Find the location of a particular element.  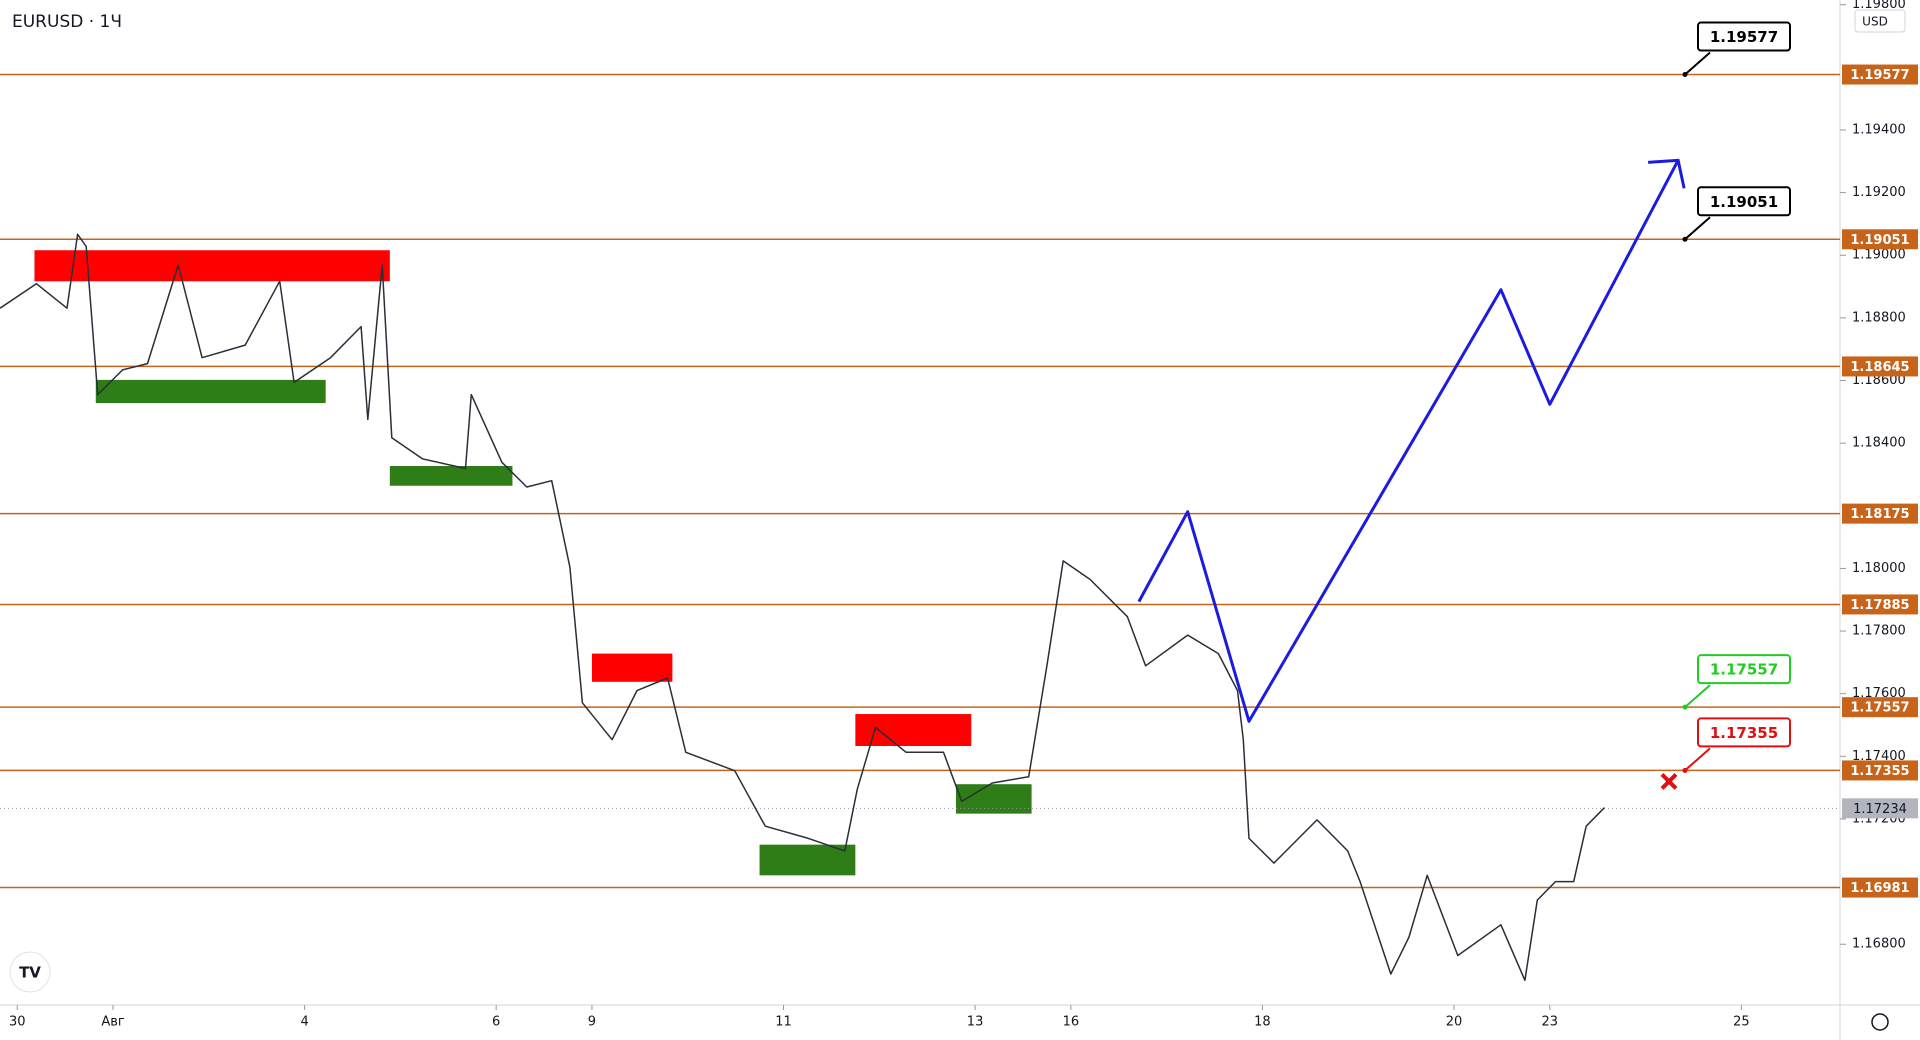

y-tick-label: 1.19800 is located at coordinates (1879, 6).